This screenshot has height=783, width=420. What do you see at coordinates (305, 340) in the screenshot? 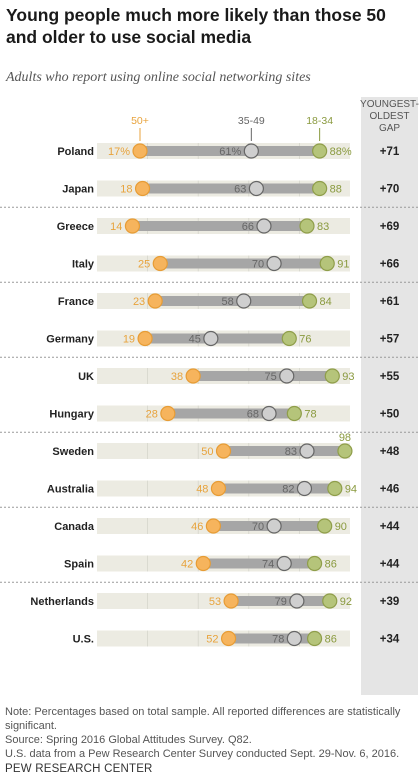
I see `value-label-18-34: 76` at bounding box center [305, 340].